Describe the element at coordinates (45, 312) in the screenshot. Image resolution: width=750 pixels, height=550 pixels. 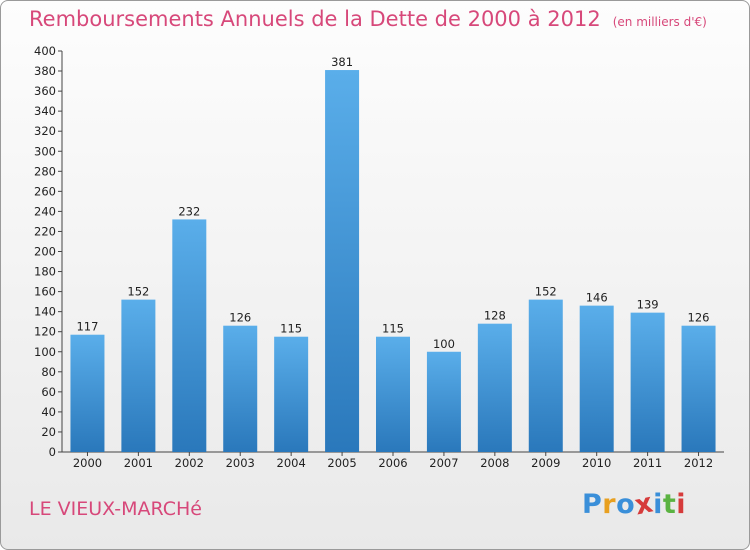
I see `y-tick-label: 140` at that location.